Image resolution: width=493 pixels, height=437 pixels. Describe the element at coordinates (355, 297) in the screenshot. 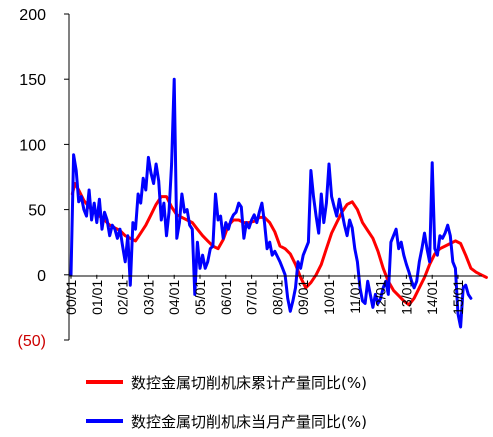

I see `x-tick-label: 11/01` at that location.